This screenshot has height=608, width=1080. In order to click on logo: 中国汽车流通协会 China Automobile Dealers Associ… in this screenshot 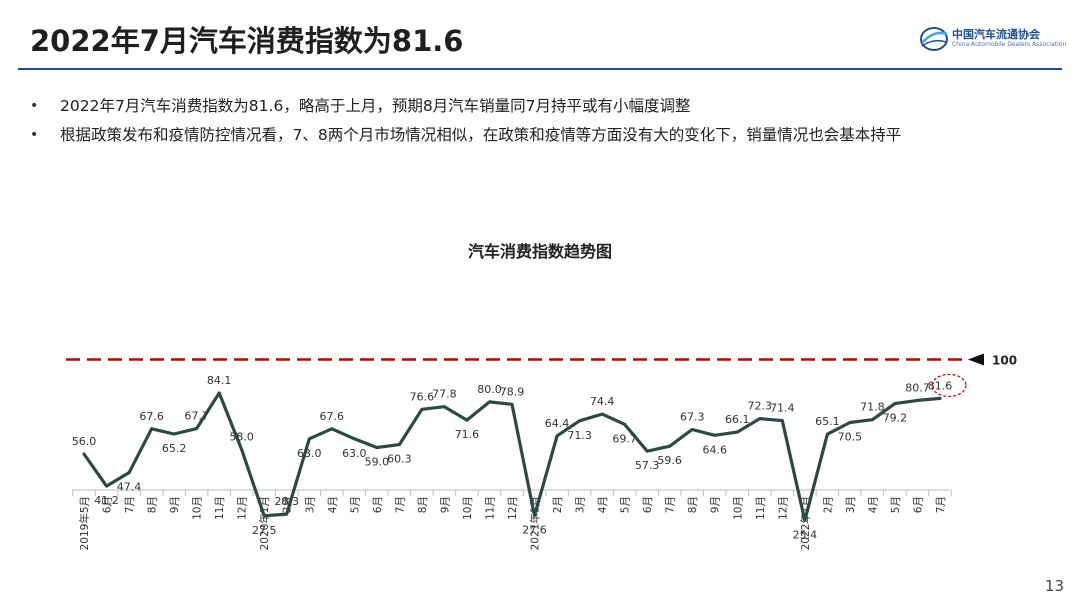, I will do `click(993, 39)`.